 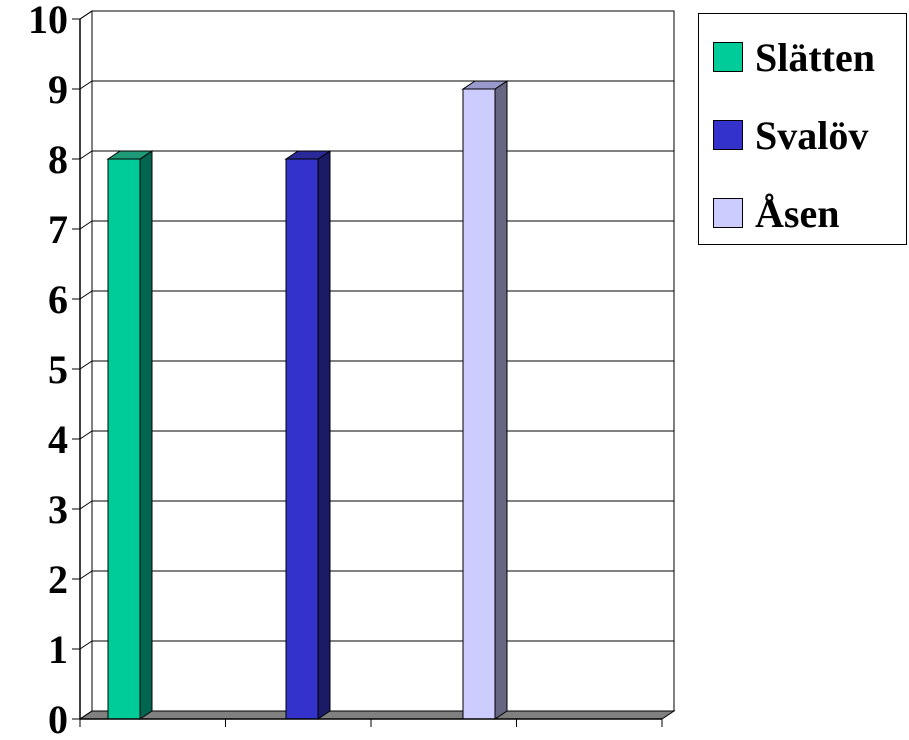 I want to click on legend-label-asen: Åsen, so click(x=797, y=213).